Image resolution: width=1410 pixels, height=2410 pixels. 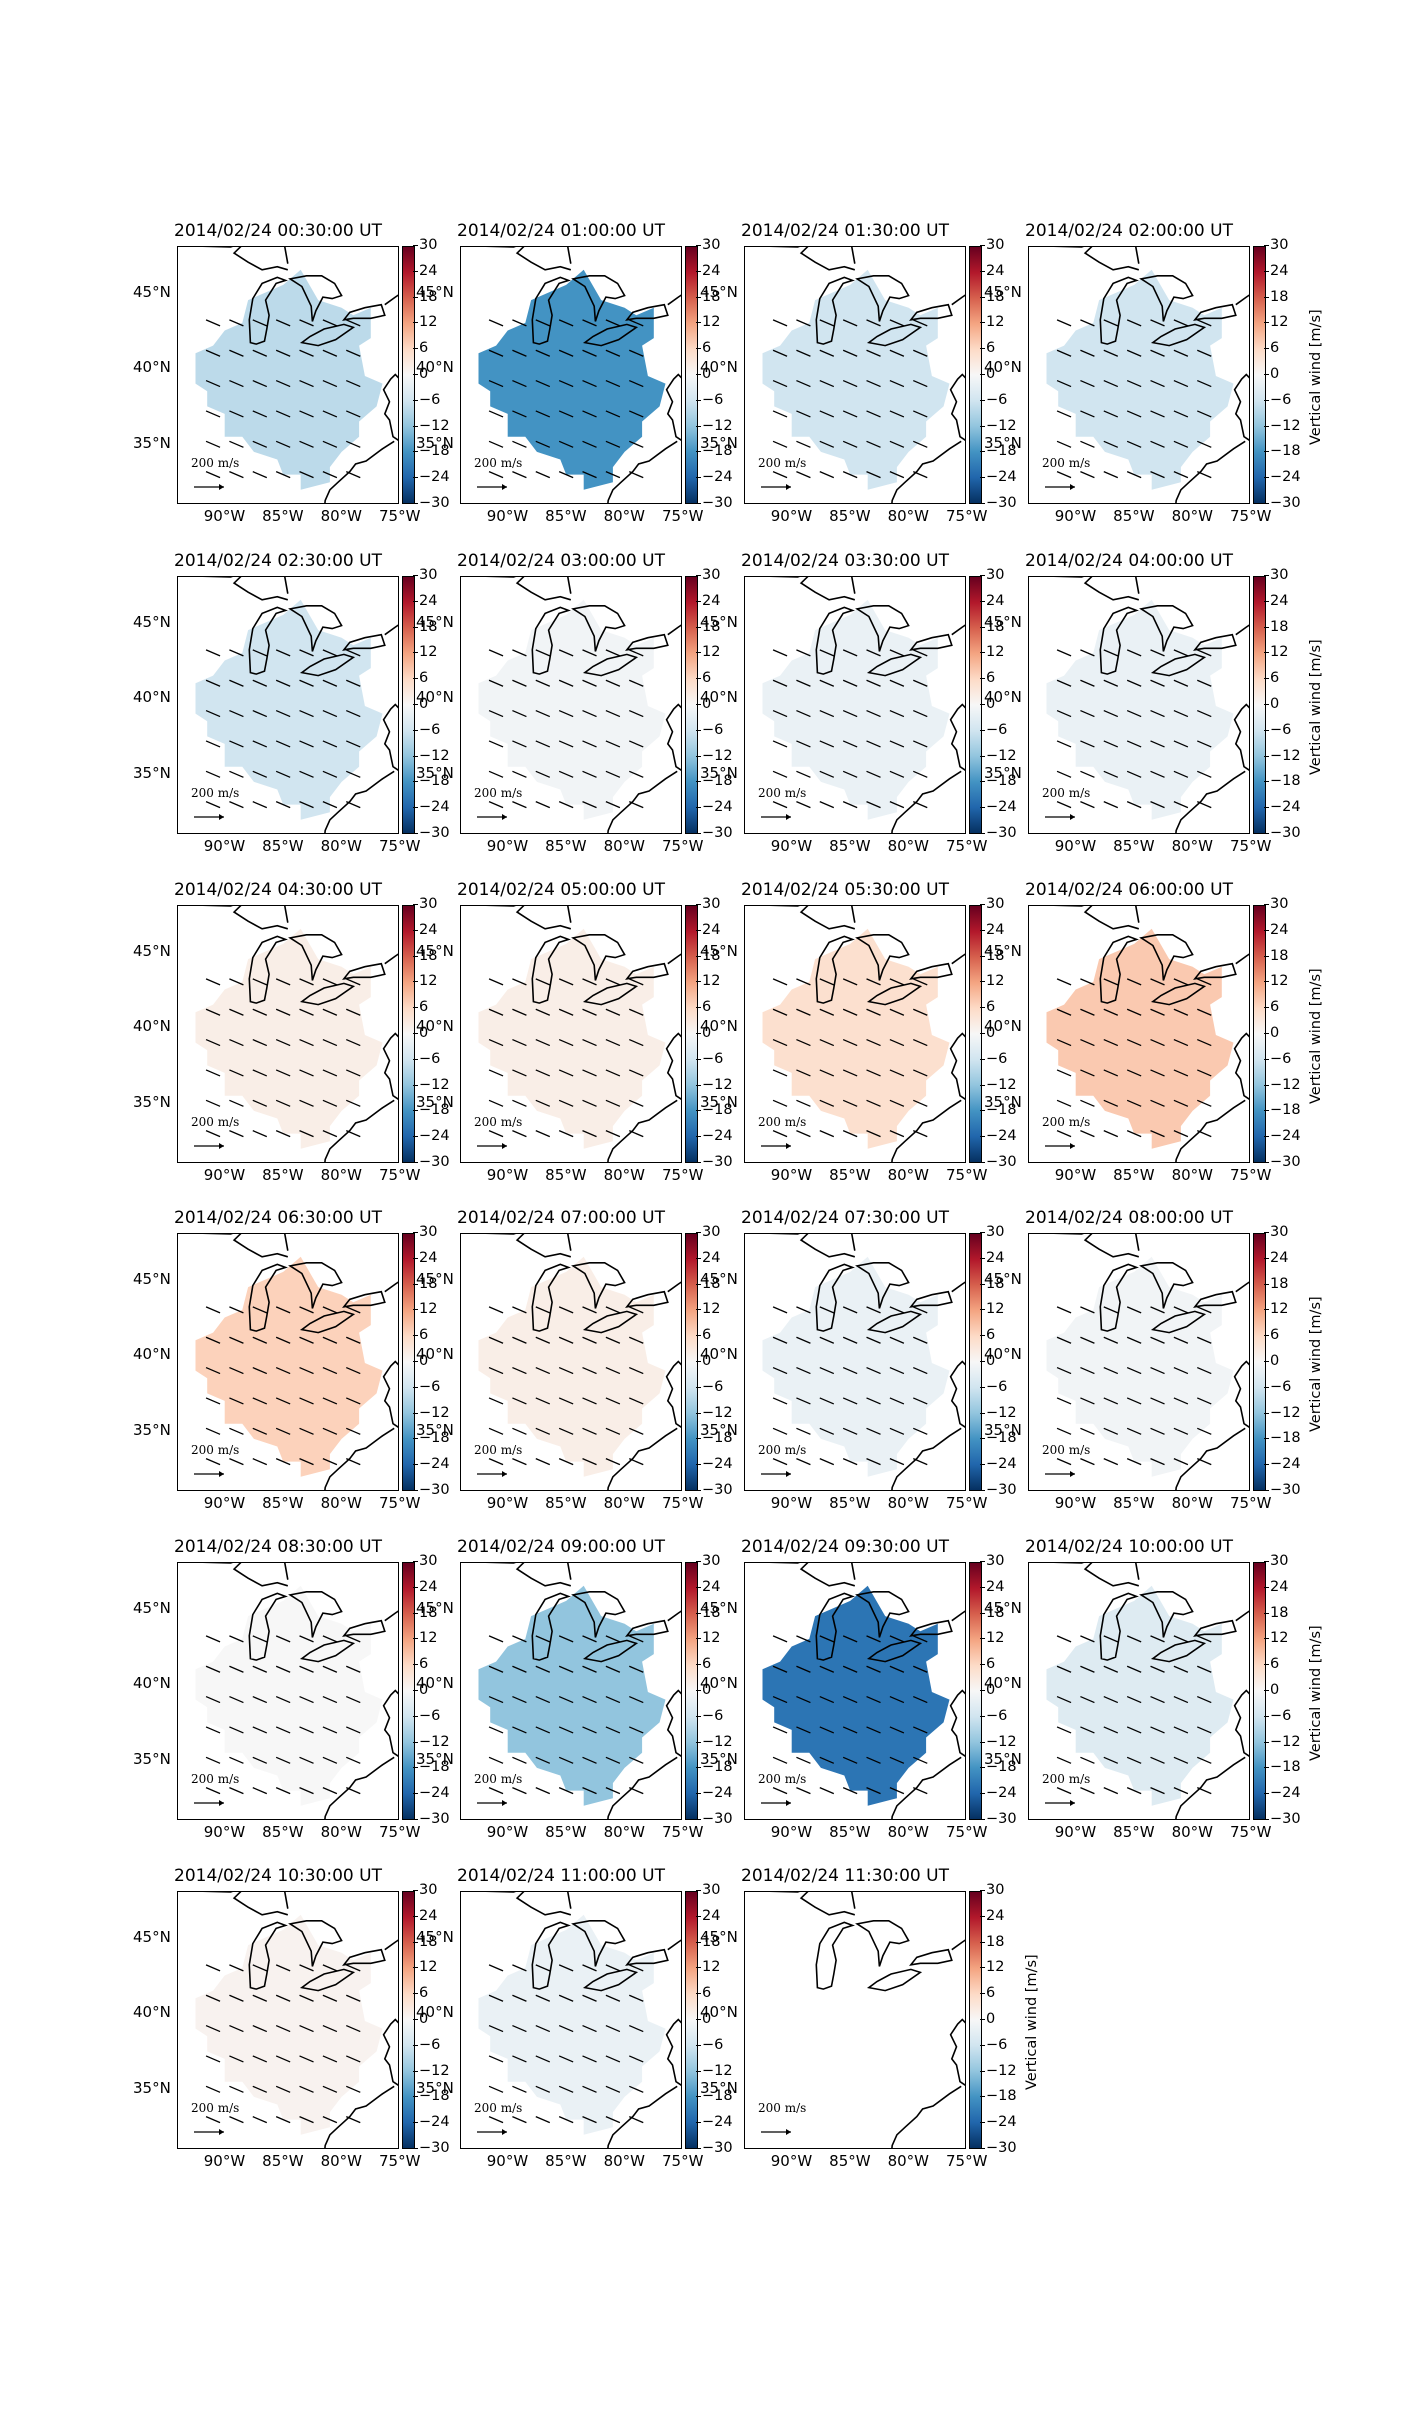 What do you see at coordinates (998, 755) in the screenshot?
I see `colorbar-tick-label: −12` at bounding box center [998, 755].